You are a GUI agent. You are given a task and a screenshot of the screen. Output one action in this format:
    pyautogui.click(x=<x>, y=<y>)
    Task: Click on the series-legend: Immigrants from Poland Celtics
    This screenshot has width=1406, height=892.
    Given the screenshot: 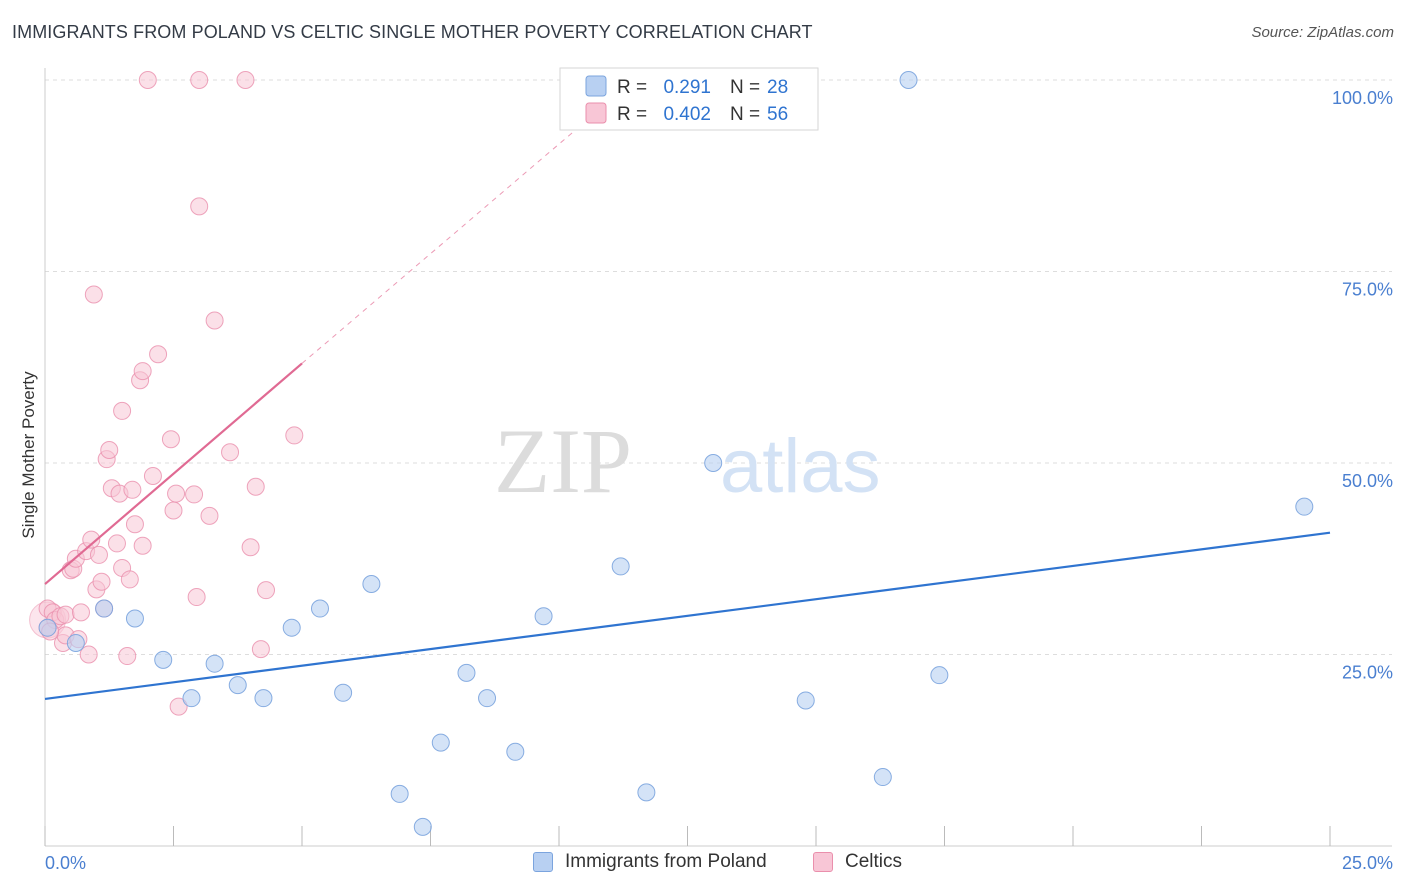 What is the action you would take?
    pyautogui.click(x=703, y=865)
    